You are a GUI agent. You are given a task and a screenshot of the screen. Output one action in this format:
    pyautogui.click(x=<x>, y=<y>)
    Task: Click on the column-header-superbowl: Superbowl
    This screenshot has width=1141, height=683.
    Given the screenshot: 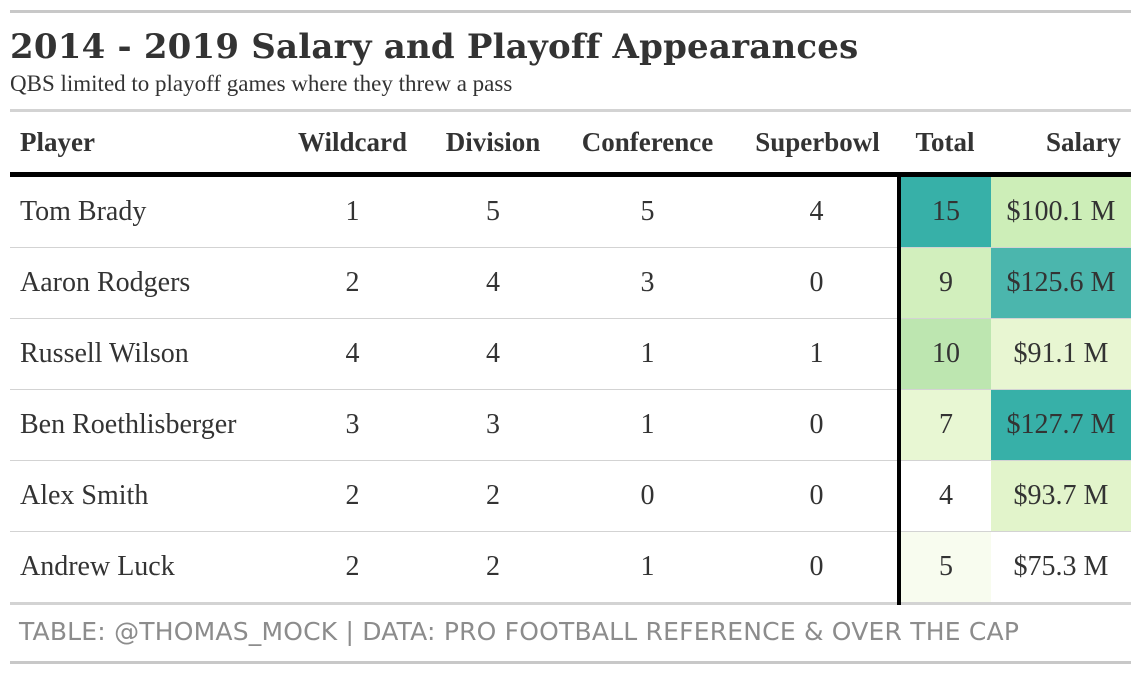 What is the action you would take?
    pyautogui.click(x=817, y=143)
    